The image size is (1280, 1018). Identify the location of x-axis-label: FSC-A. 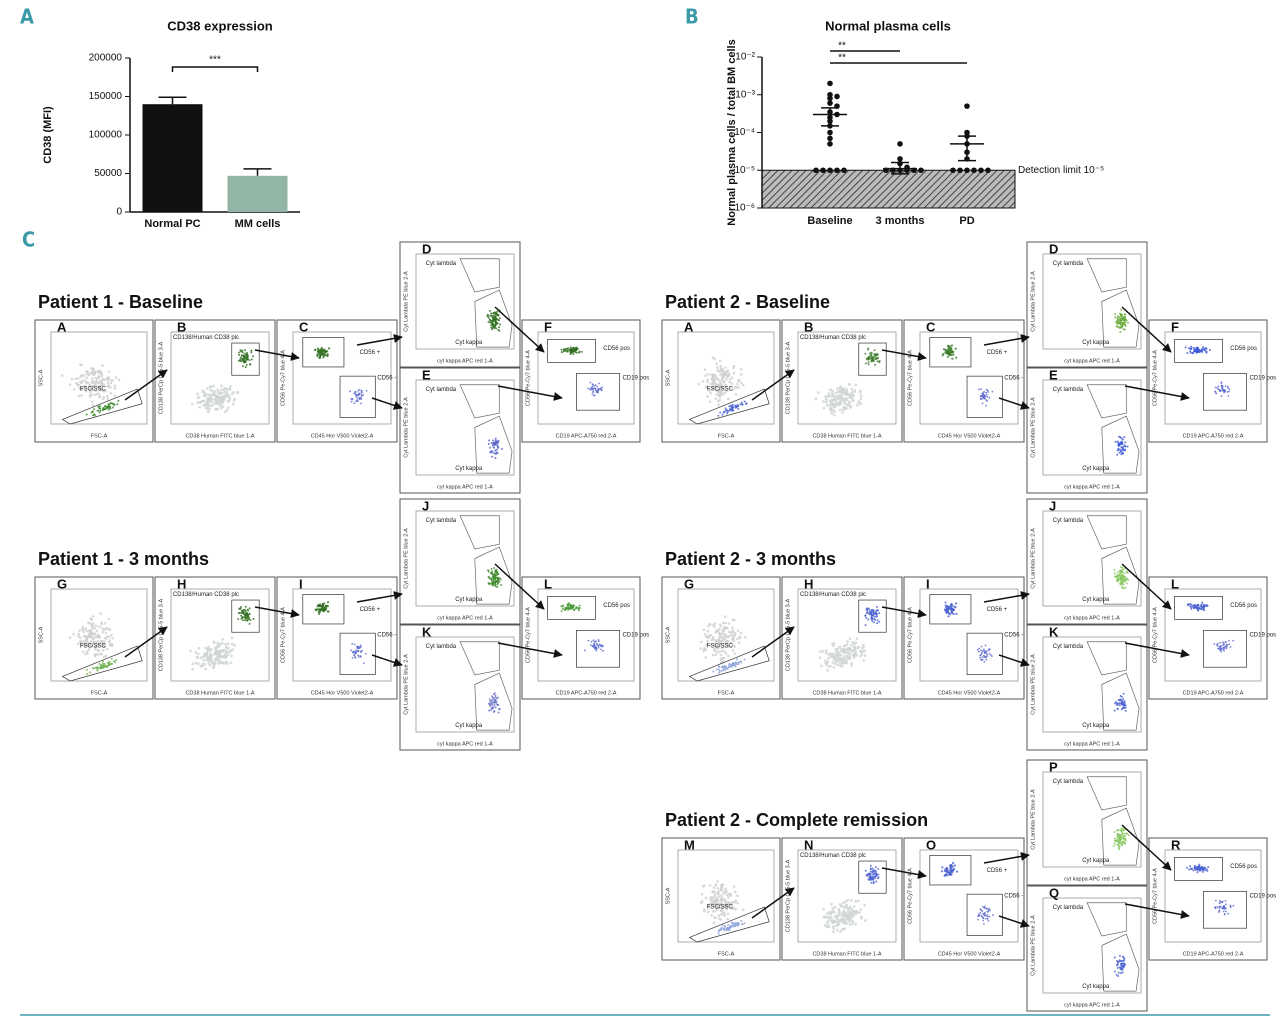
(99, 436).